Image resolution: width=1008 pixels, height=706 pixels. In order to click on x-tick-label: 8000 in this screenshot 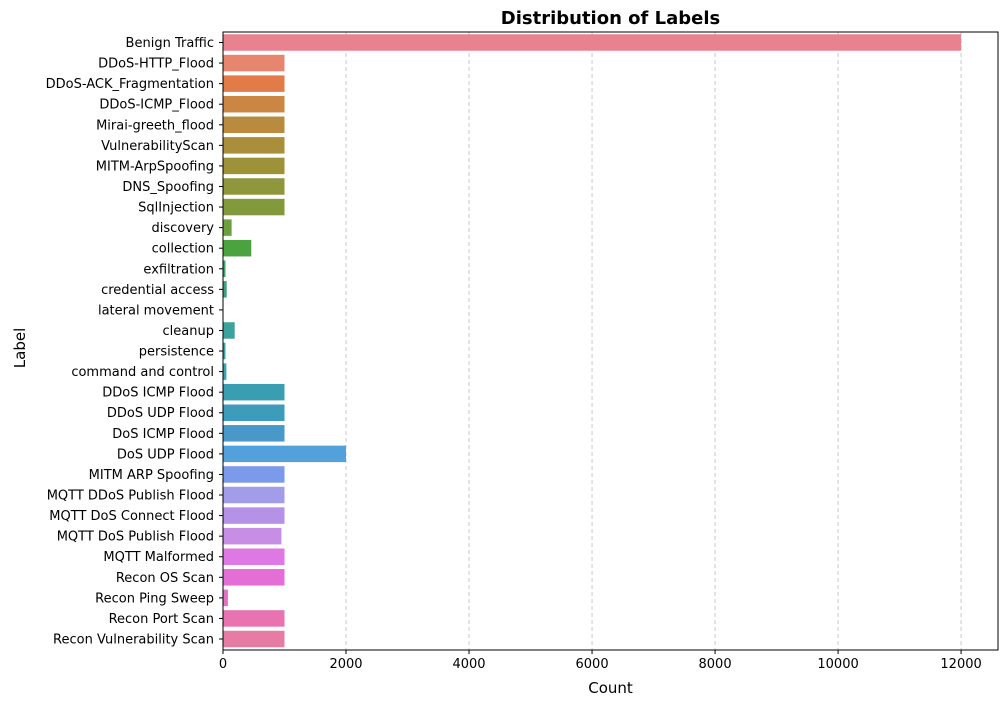, I will do `click(715, 664)`.